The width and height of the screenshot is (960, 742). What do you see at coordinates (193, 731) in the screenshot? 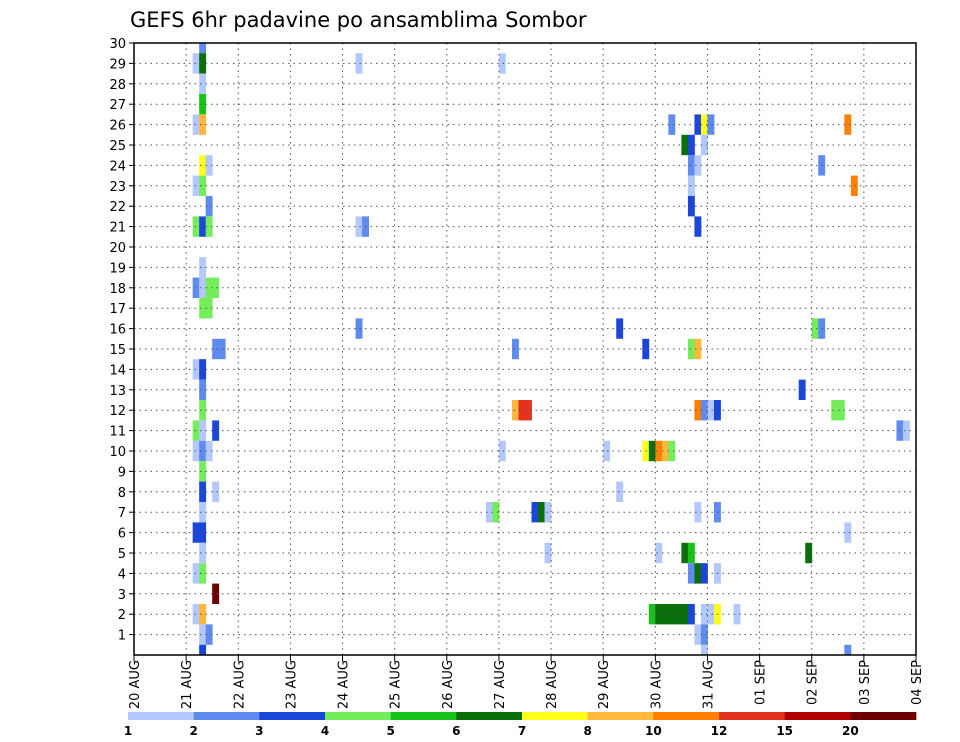
I see `colorbar-label: 2` at bounding box center [193, 731].